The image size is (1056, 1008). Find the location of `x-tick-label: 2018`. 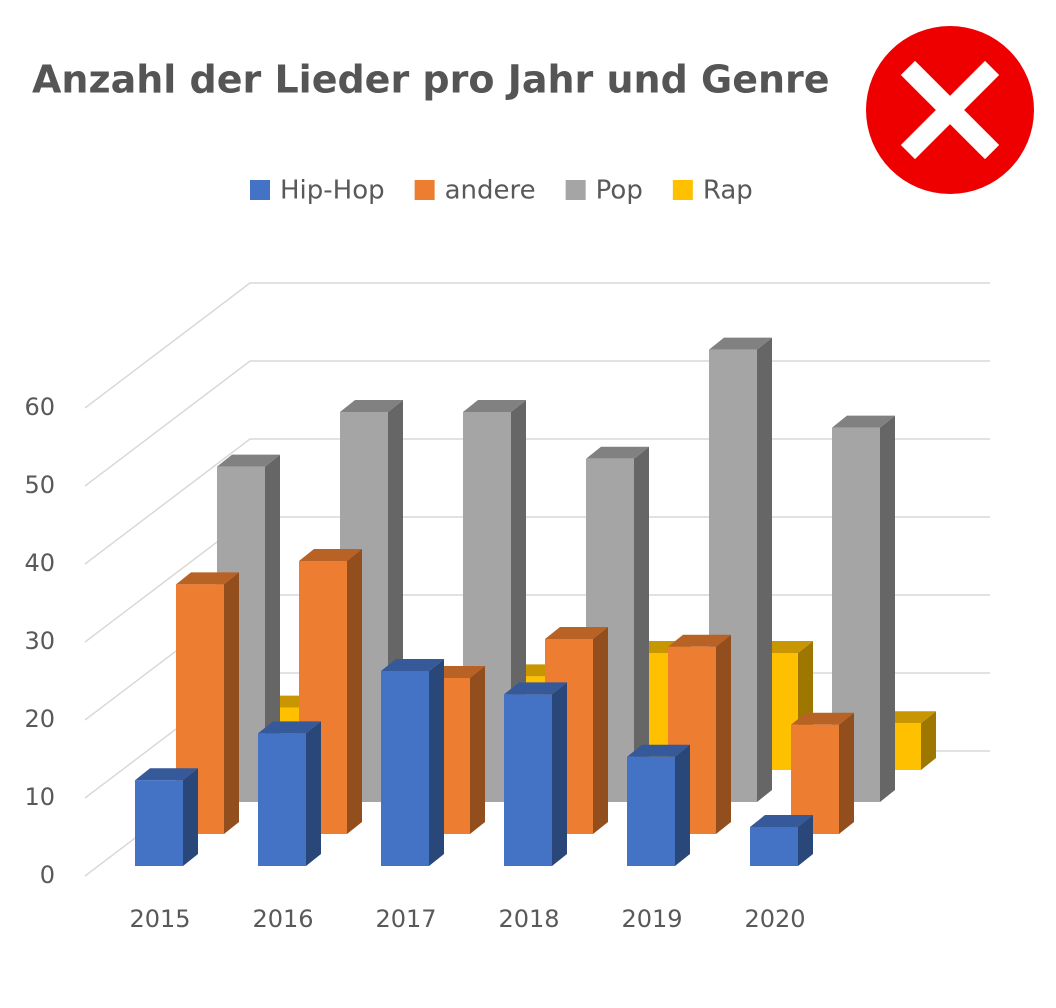

x-tick-label: 2018 is located at coordinates (528, 919).